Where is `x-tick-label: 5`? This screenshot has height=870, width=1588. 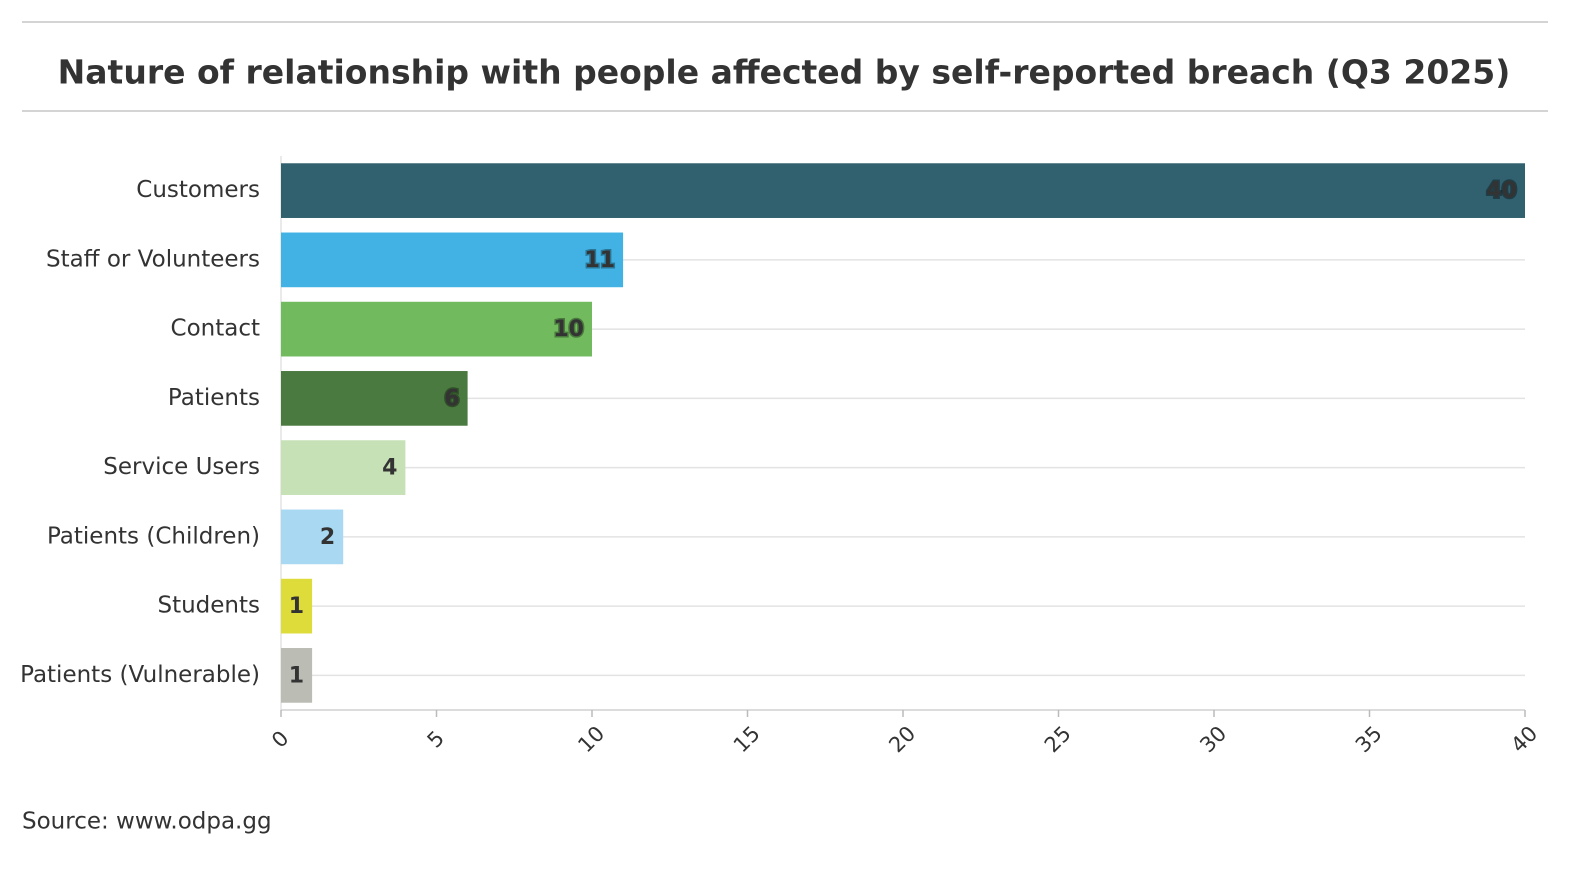
x-tick-label: 5 is located at coordinates (436, 739).